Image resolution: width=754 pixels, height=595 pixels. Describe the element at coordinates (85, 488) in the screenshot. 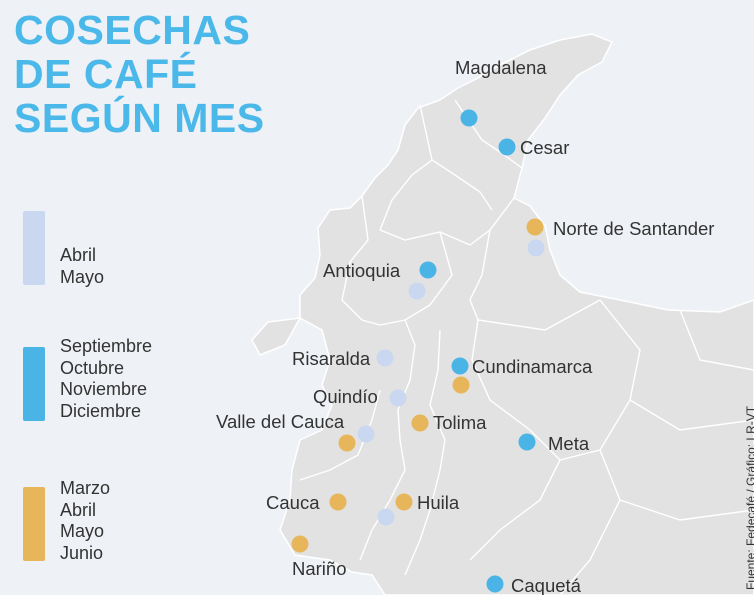

I see `legend-month: Marzo` at that location.